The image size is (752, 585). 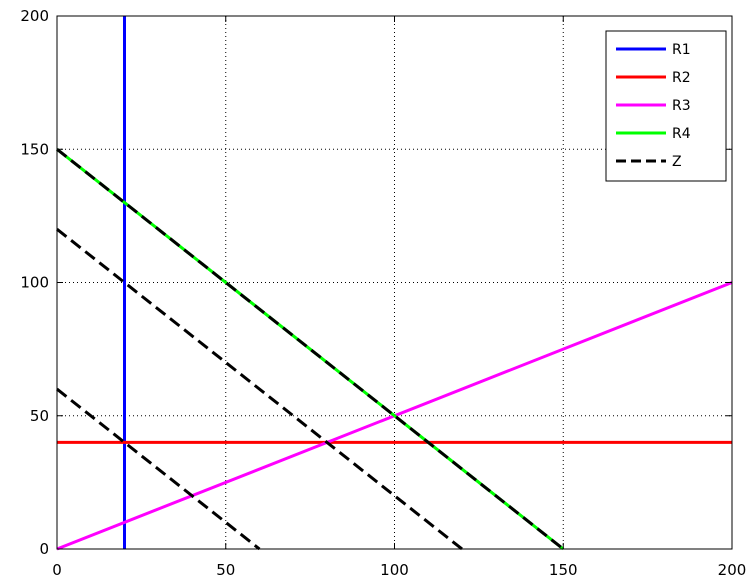 I want to click on legend-label-r2: R2, so click(x=681, y=78).